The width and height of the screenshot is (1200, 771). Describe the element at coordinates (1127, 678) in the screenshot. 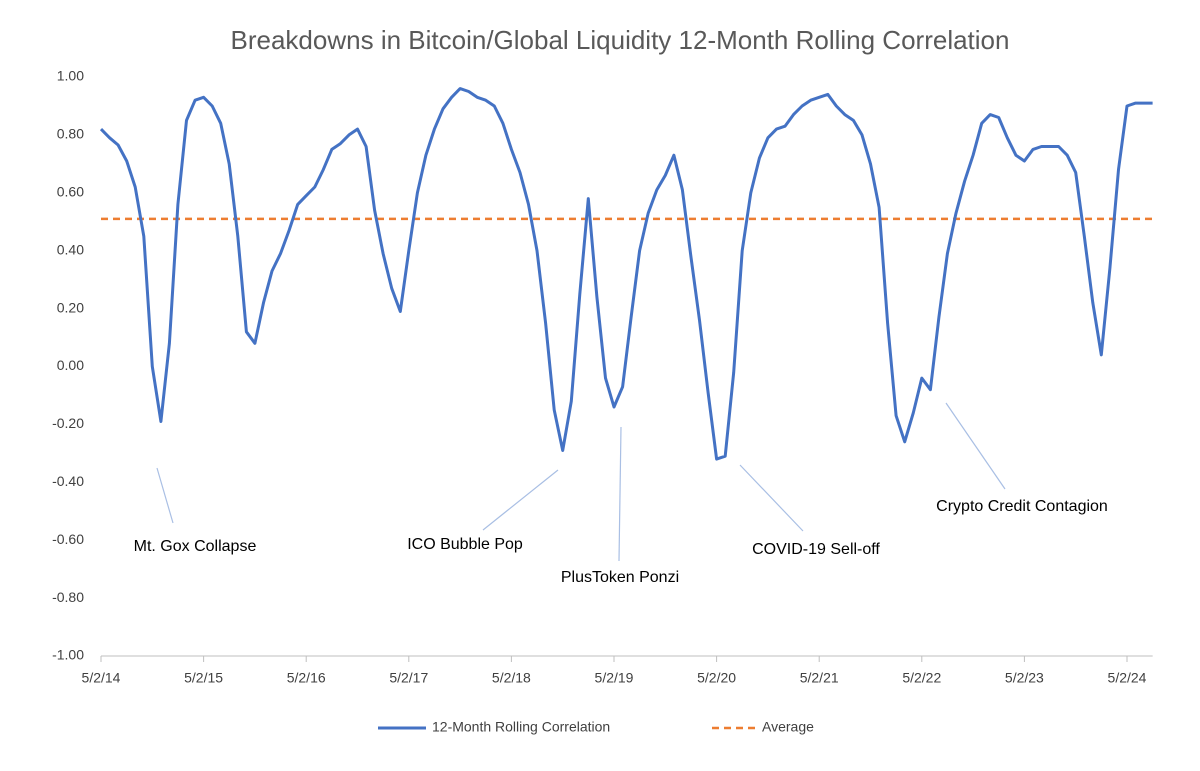

I see `x-tick-label: 5/2/24` at that location.